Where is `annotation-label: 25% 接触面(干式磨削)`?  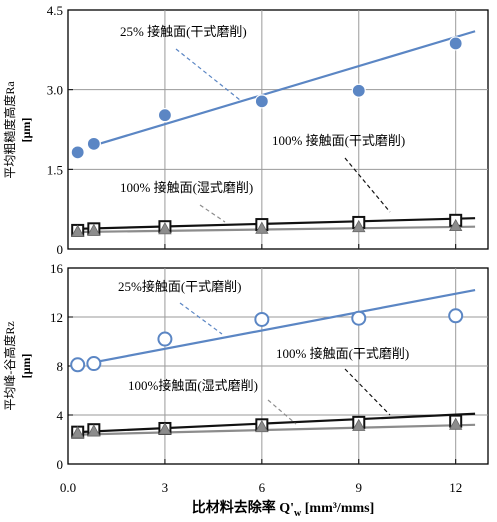 annotation-label: 25% 接触面(干式磨削) is located at coordinates (183, 31).